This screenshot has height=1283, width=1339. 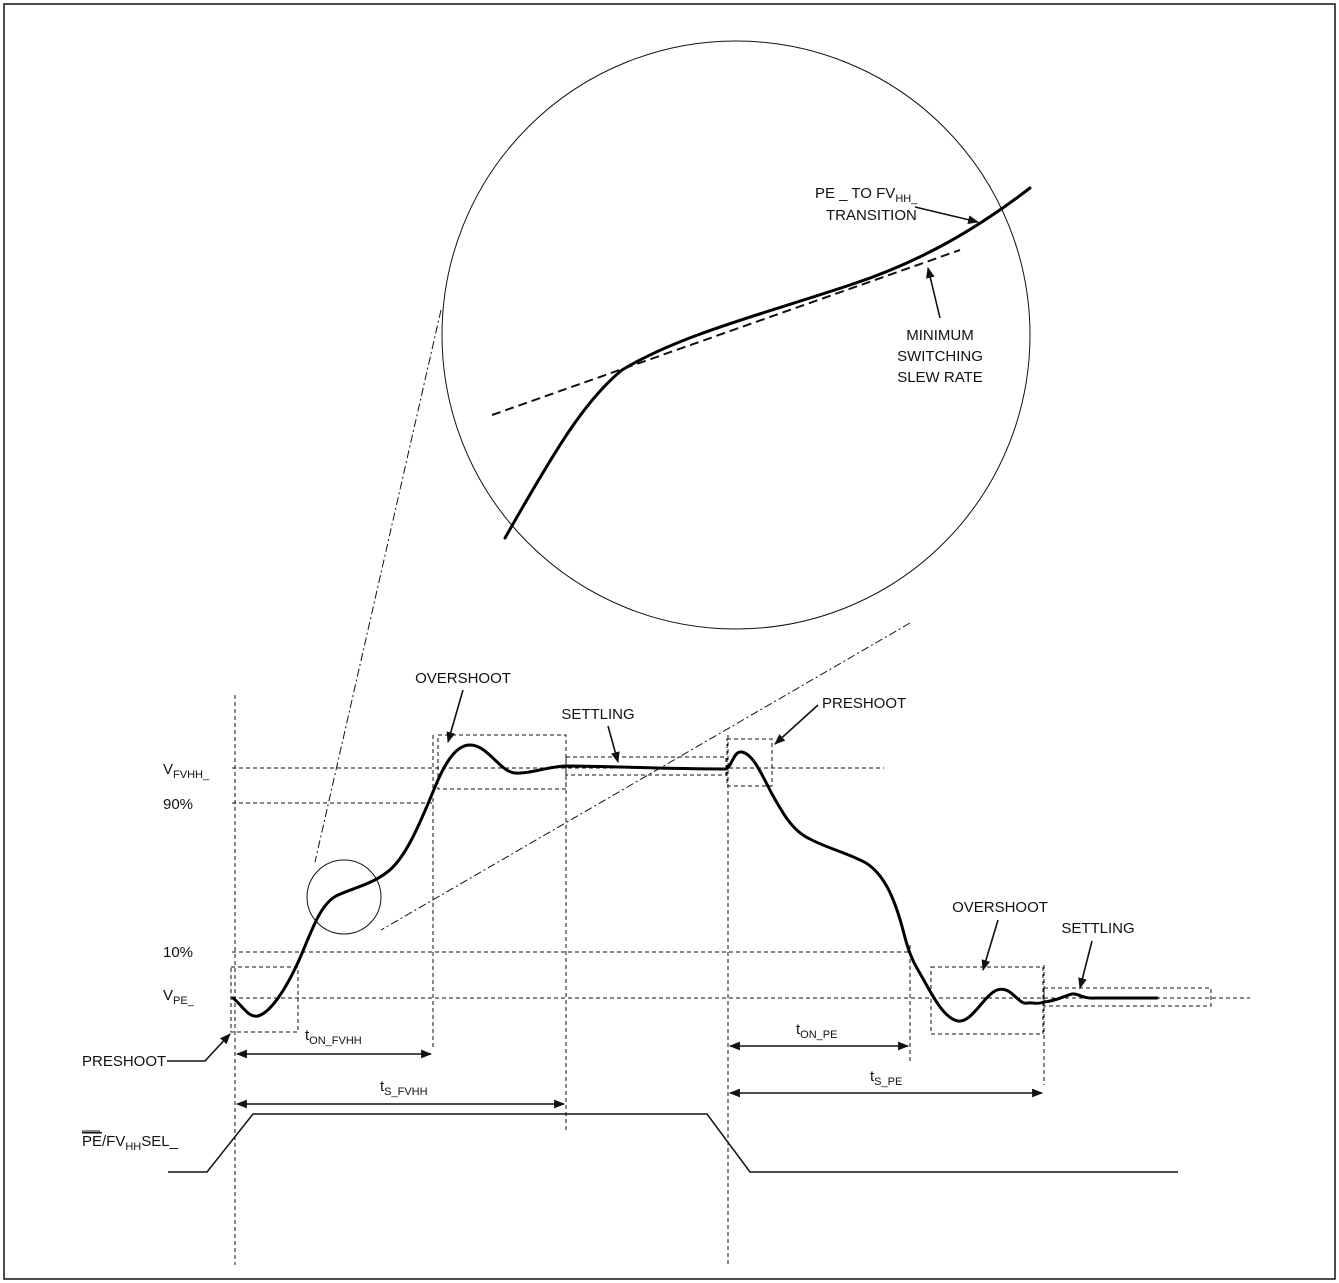 I want to click on overshoot-arrow-top, so click(x=455, y=716).